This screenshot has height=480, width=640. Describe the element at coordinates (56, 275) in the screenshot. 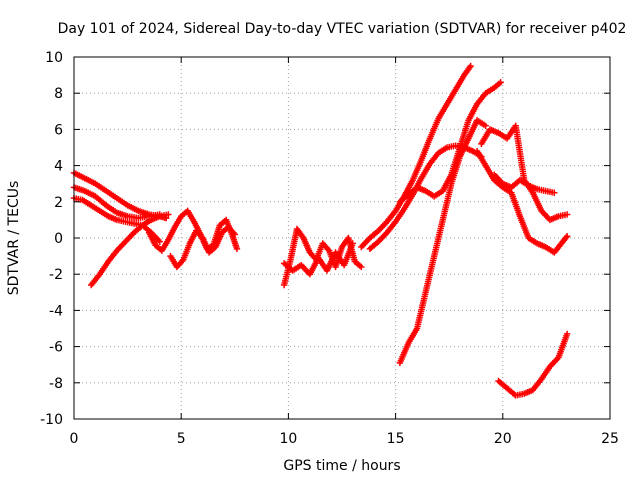

I see `y-tick-label: -2` at that location.